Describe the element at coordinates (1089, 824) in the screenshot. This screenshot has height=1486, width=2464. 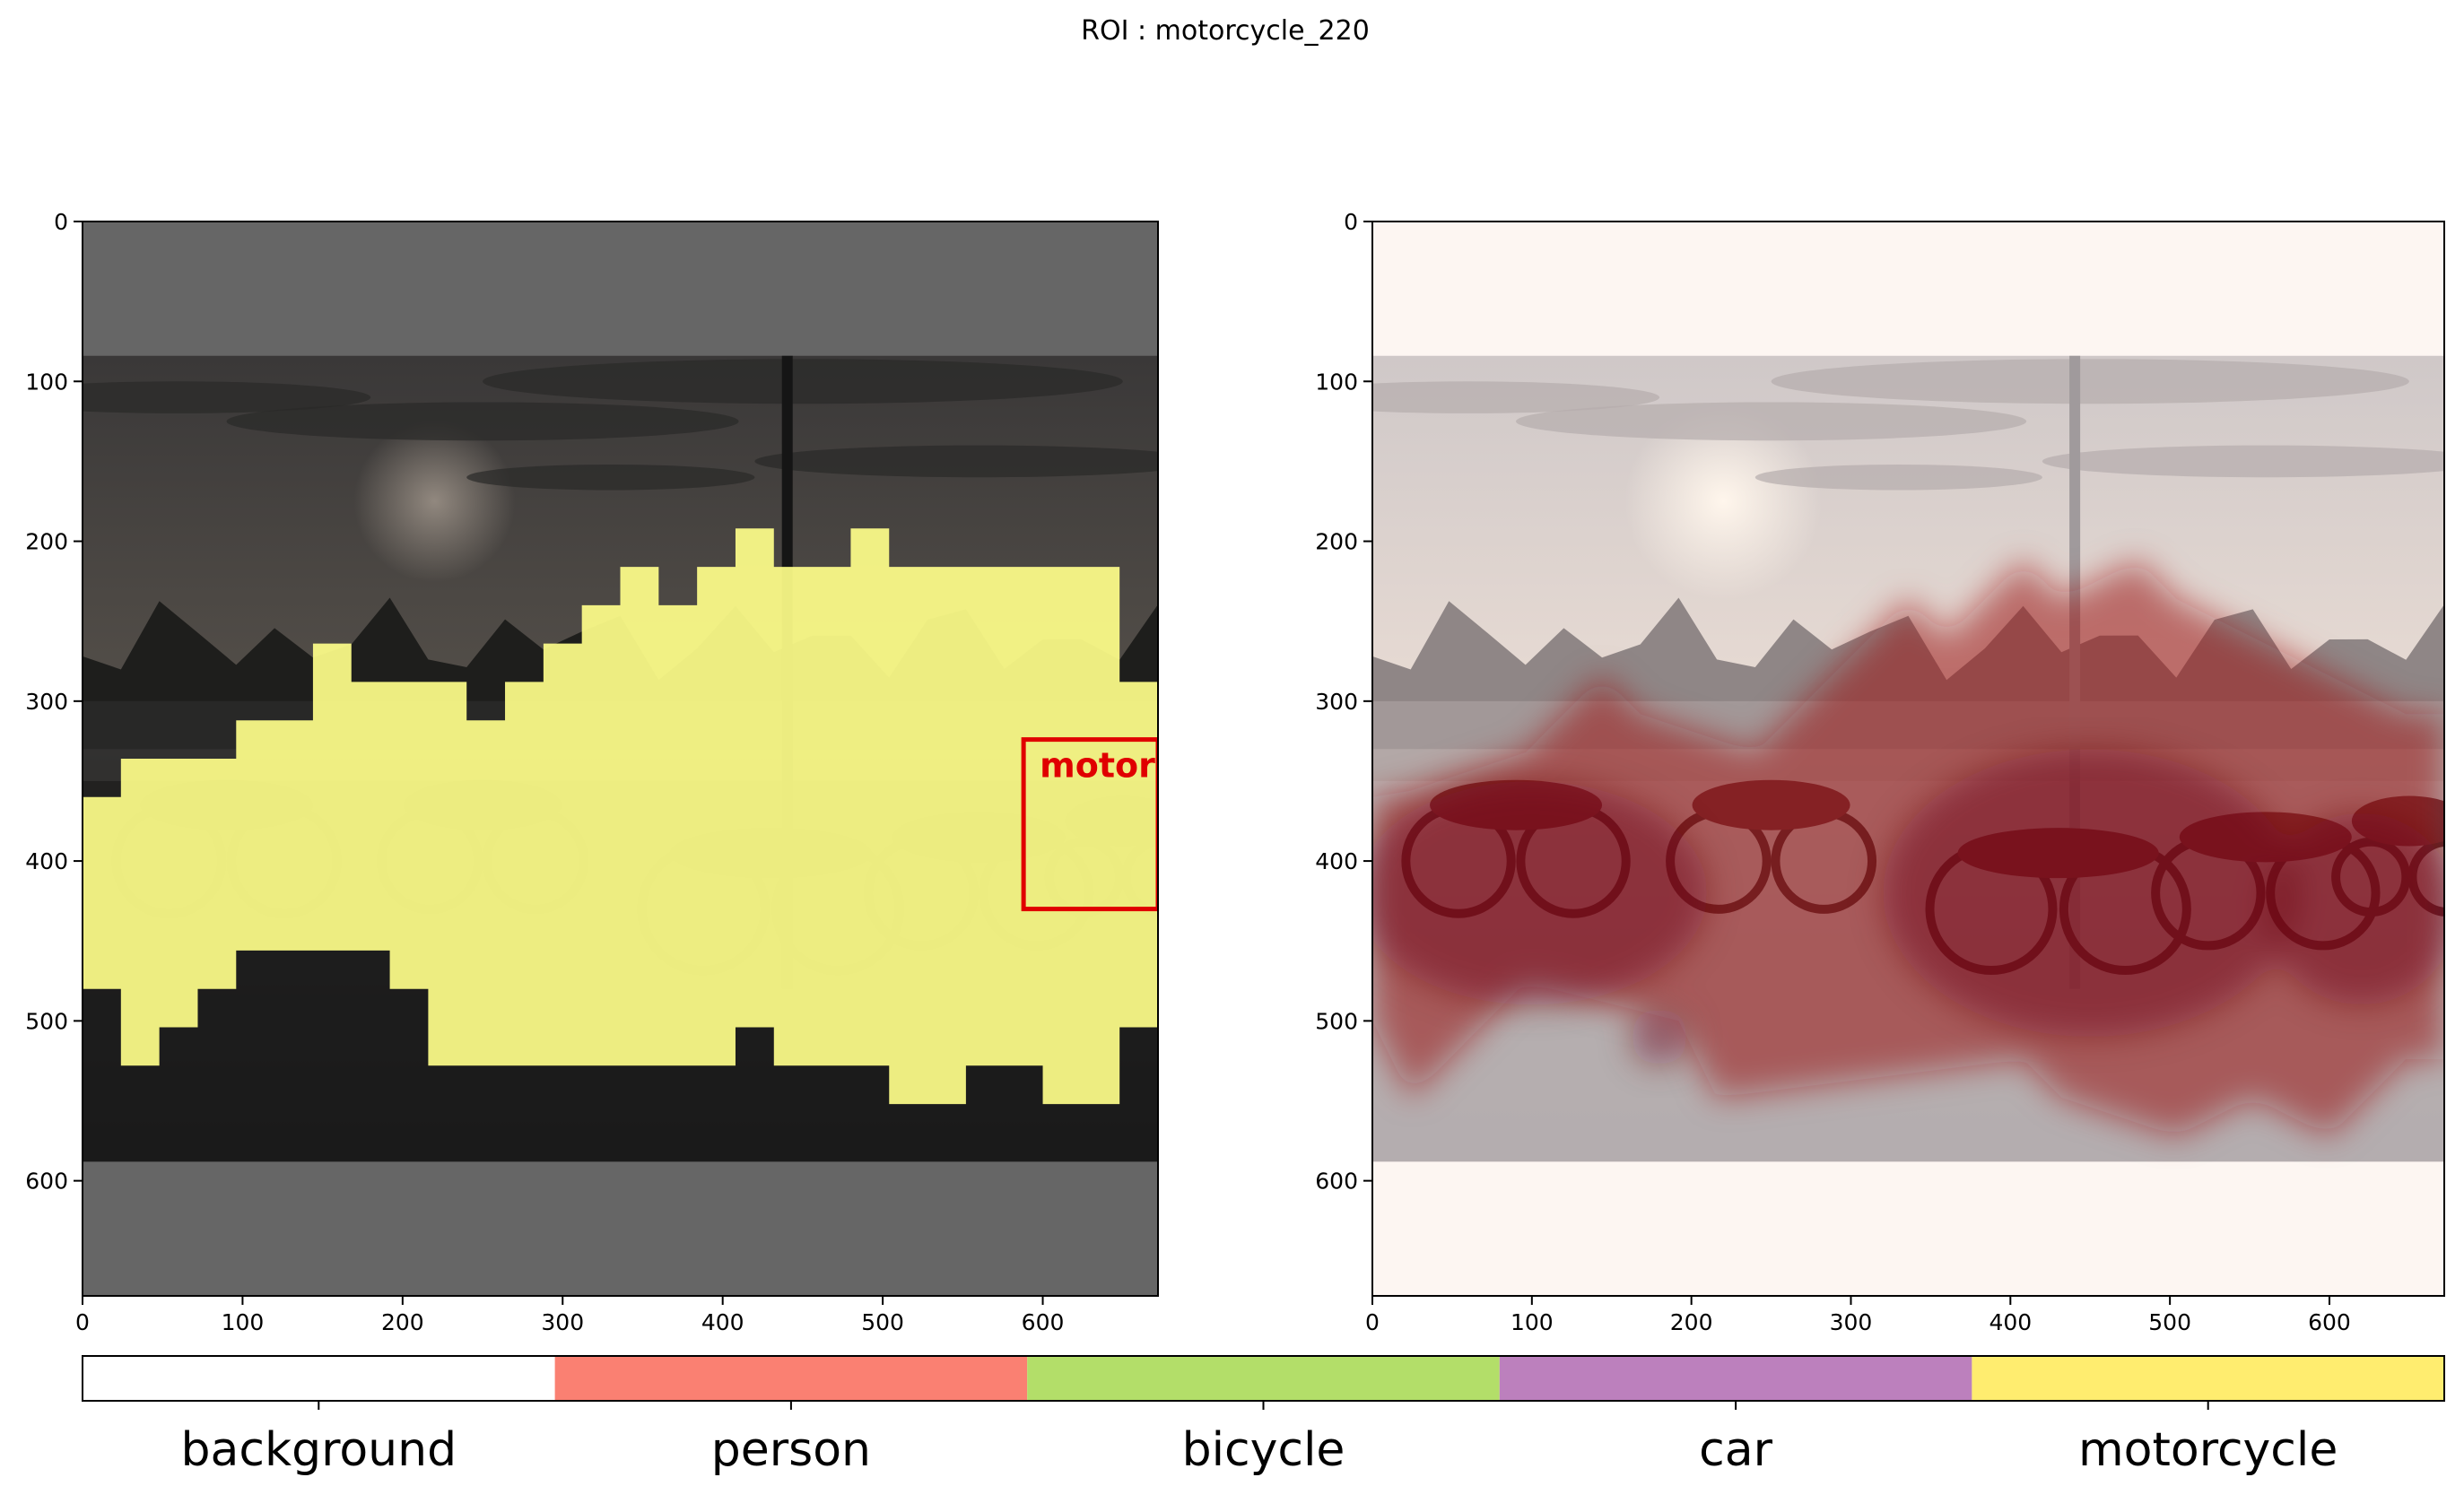
I see `roi-bounding-box` at that location.